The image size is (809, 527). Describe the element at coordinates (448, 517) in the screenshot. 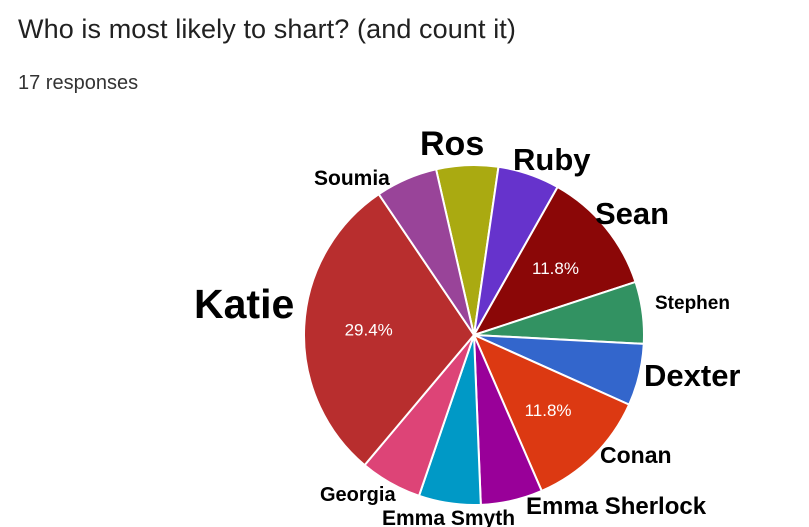

I see `slice-label-emma-smyth: Emma Smyth` at that location.